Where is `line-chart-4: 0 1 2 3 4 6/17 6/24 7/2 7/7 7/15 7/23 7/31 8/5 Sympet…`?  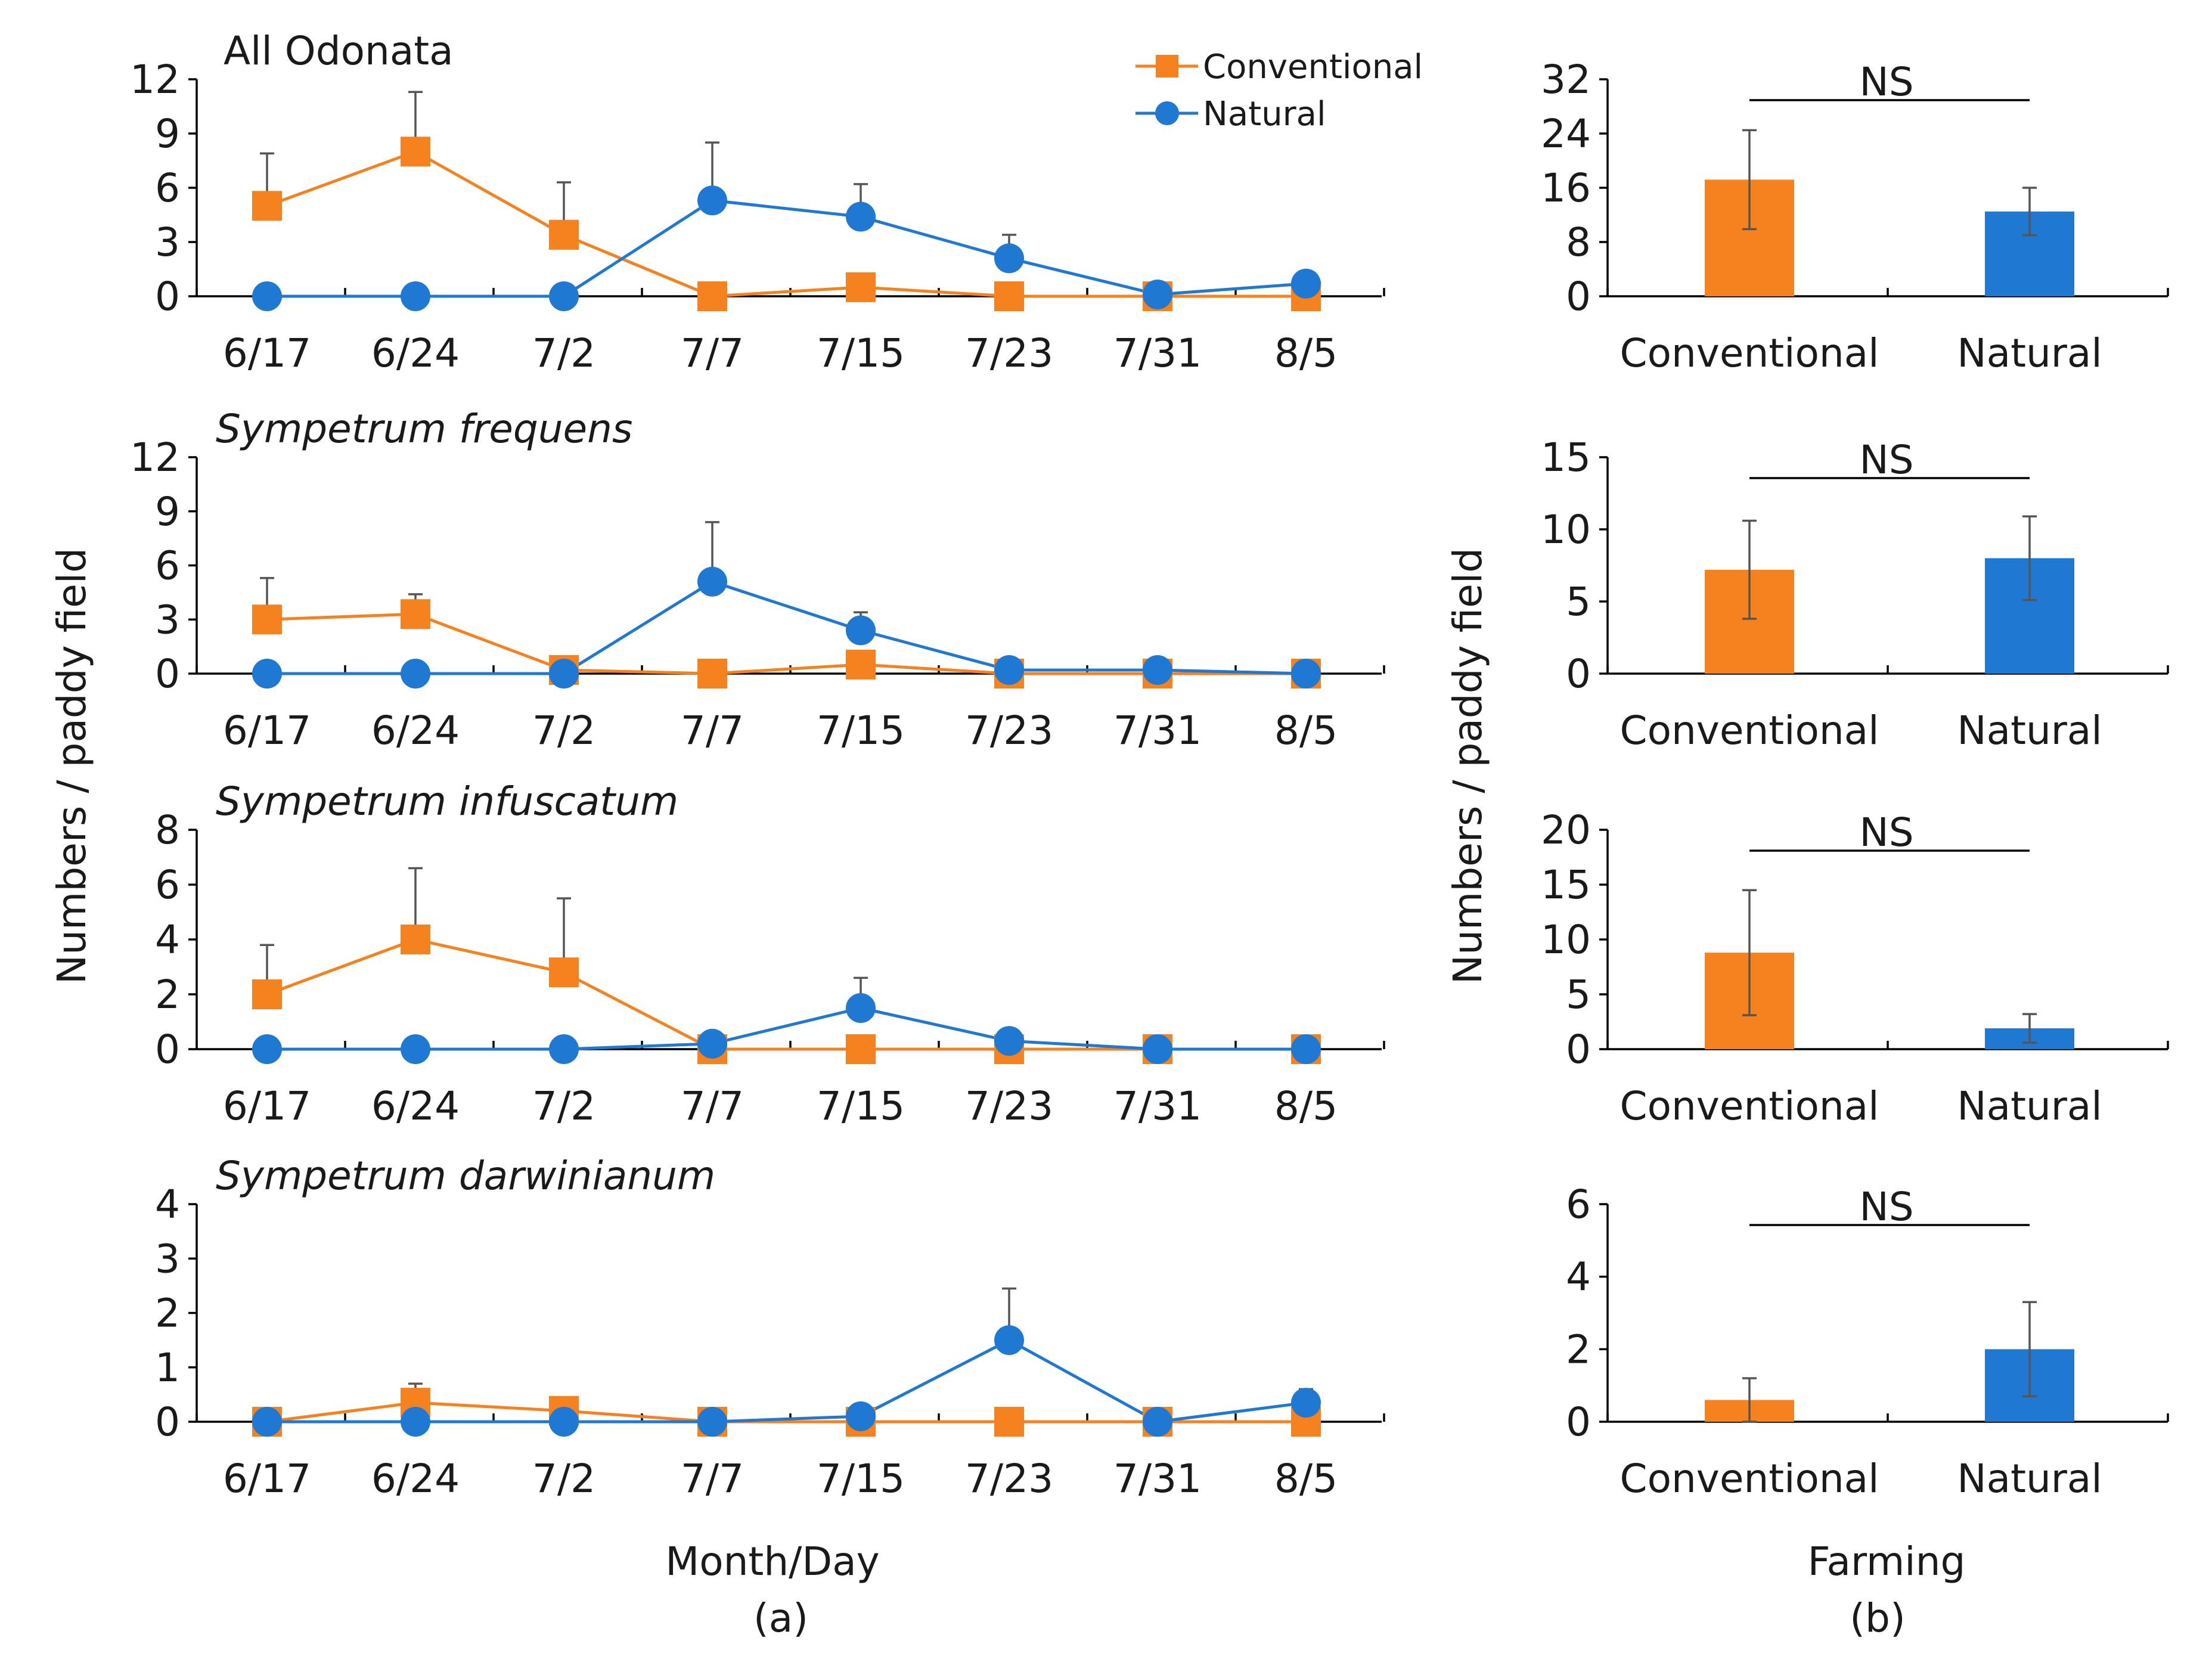 line-chart-4: 0 1 2 3 4 6/17 6/24 7/2 7/7 7/15 7/23 7/31 8/5 Sympet… is located at coordinates (770, 1327).